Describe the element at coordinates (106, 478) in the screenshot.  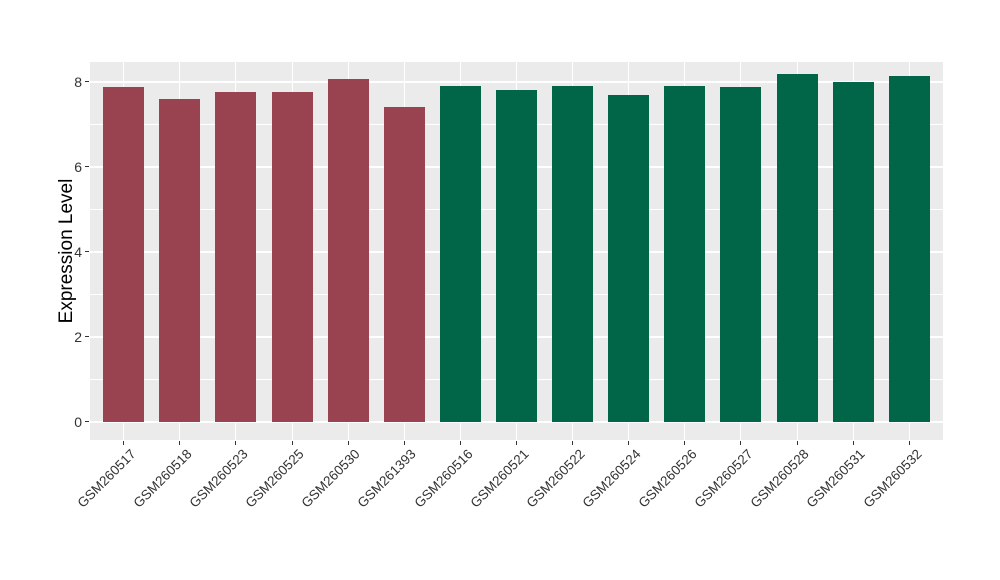
I see `x-tick-label: GSM260517` at that location.